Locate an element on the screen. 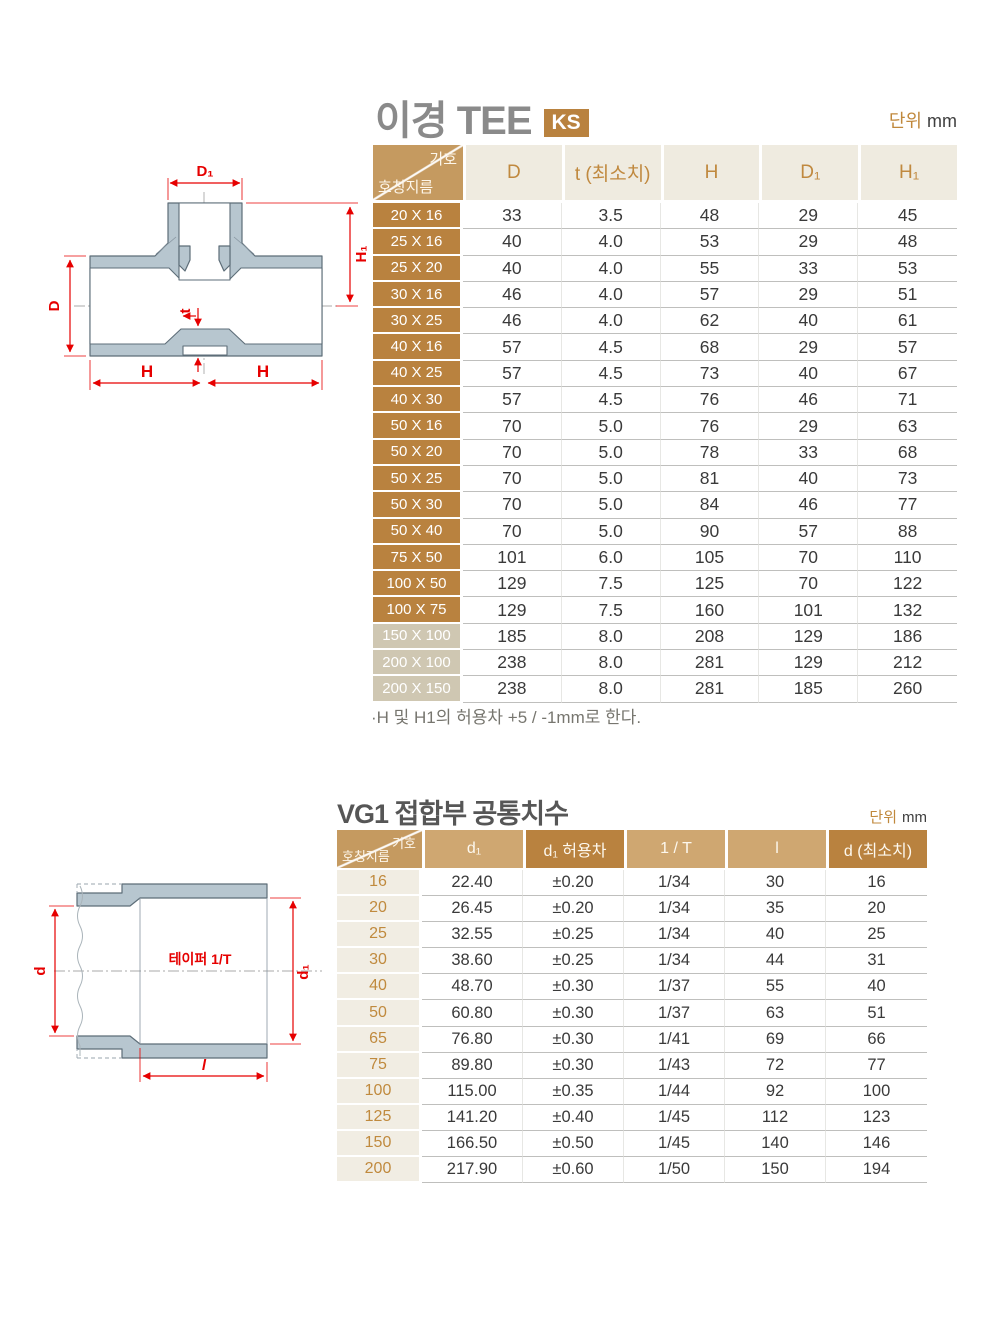 The width and height of the screenshot is (992, 1343). table-row: 20 26.45 ±0.20 1/34 35 20 is located at coordinates (632, 909).